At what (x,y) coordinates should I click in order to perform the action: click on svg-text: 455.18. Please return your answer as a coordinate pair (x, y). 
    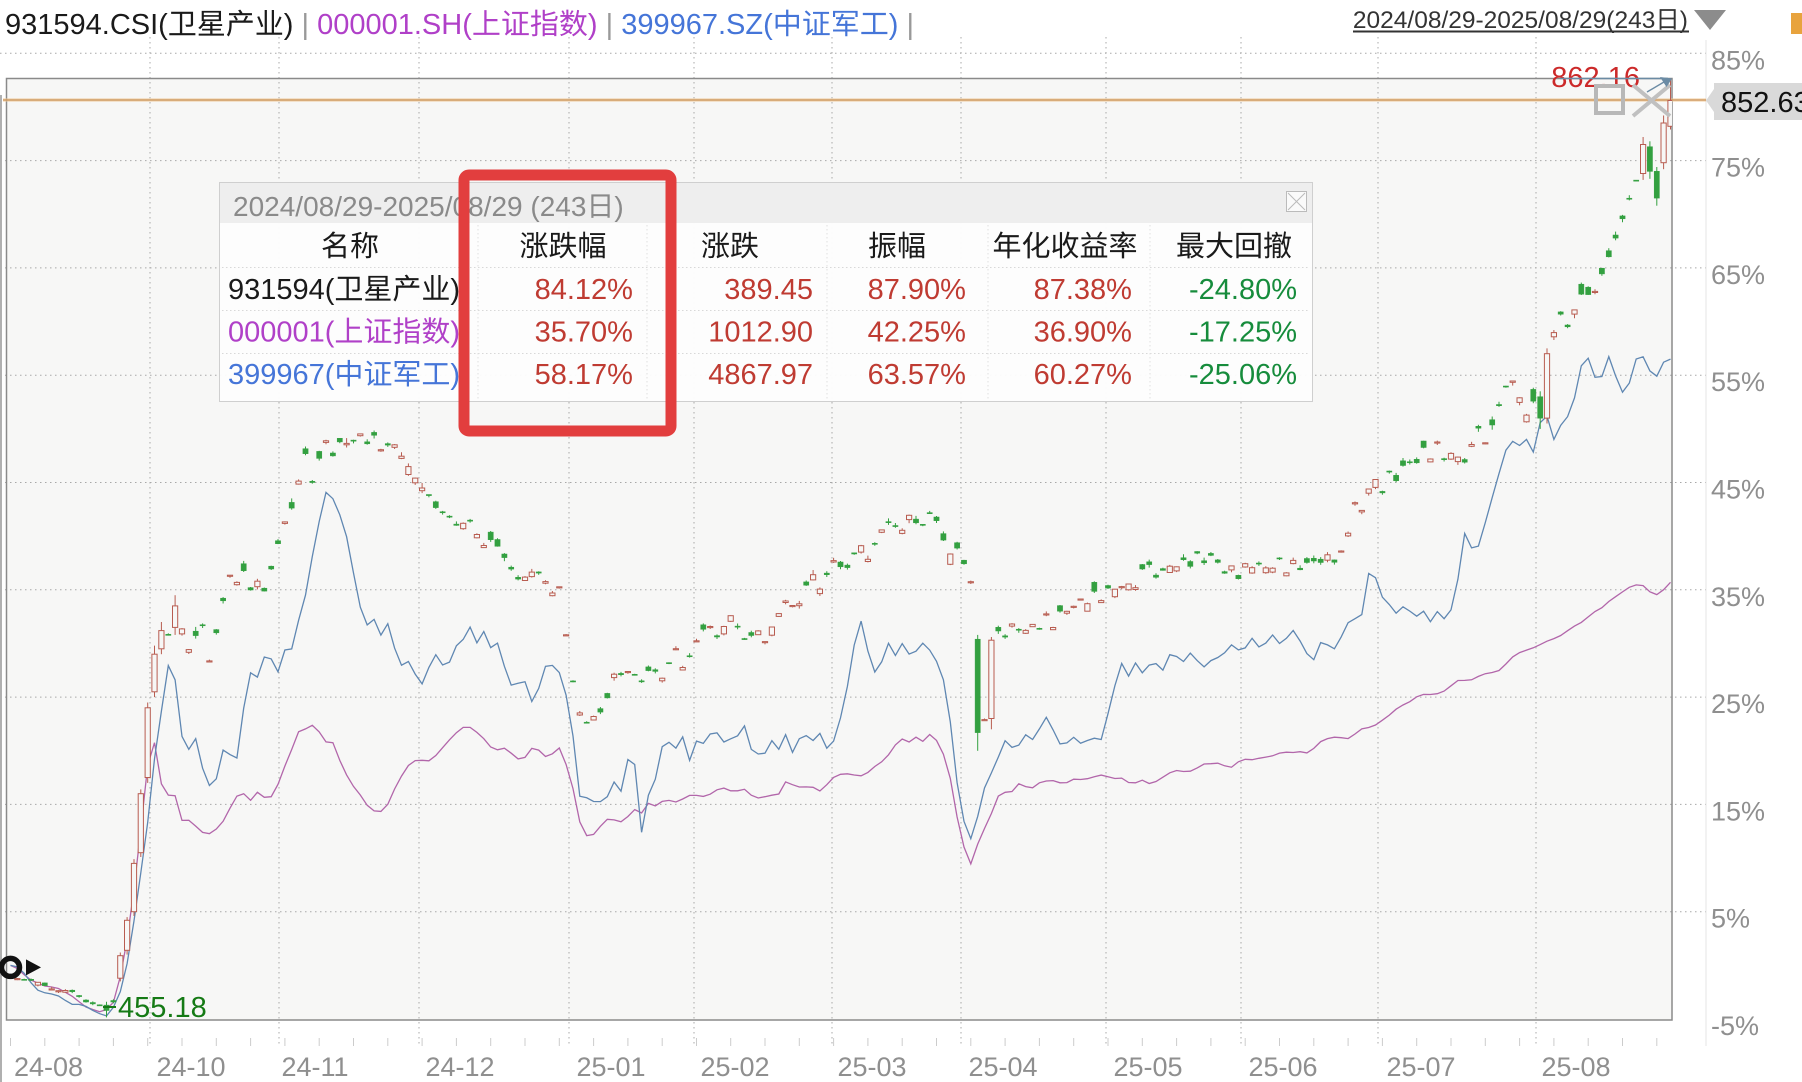
    Looking at the image, I should click on (162, 1008).